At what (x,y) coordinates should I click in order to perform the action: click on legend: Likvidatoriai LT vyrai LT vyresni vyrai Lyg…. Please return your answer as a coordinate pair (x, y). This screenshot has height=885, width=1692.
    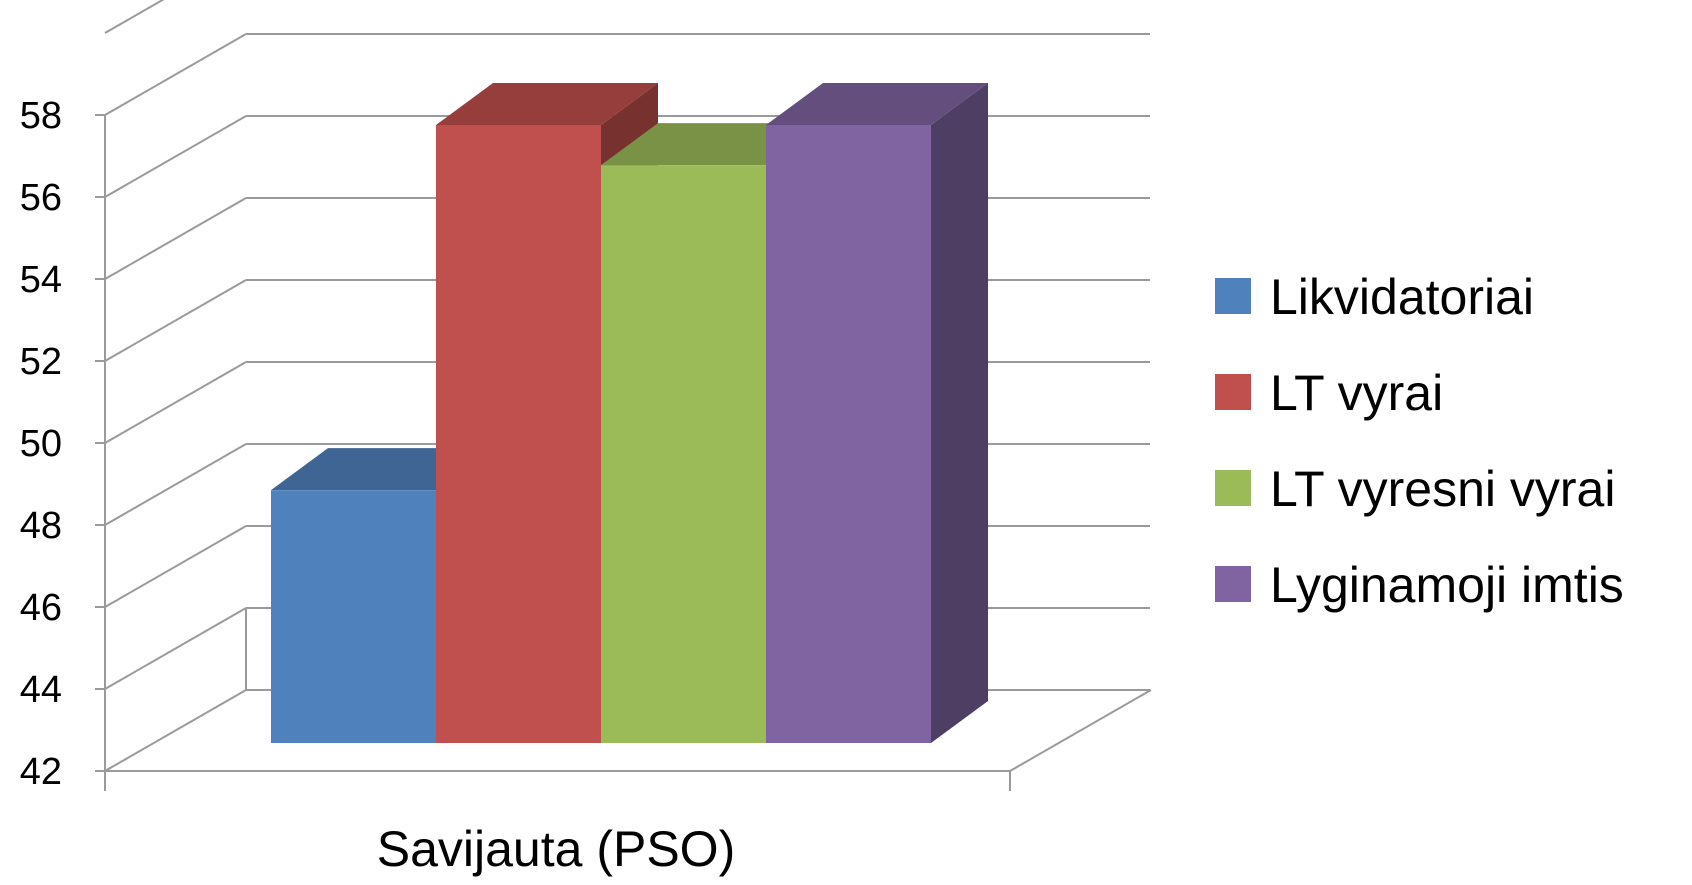
    Looking at the image, I should click on (1419, 441).